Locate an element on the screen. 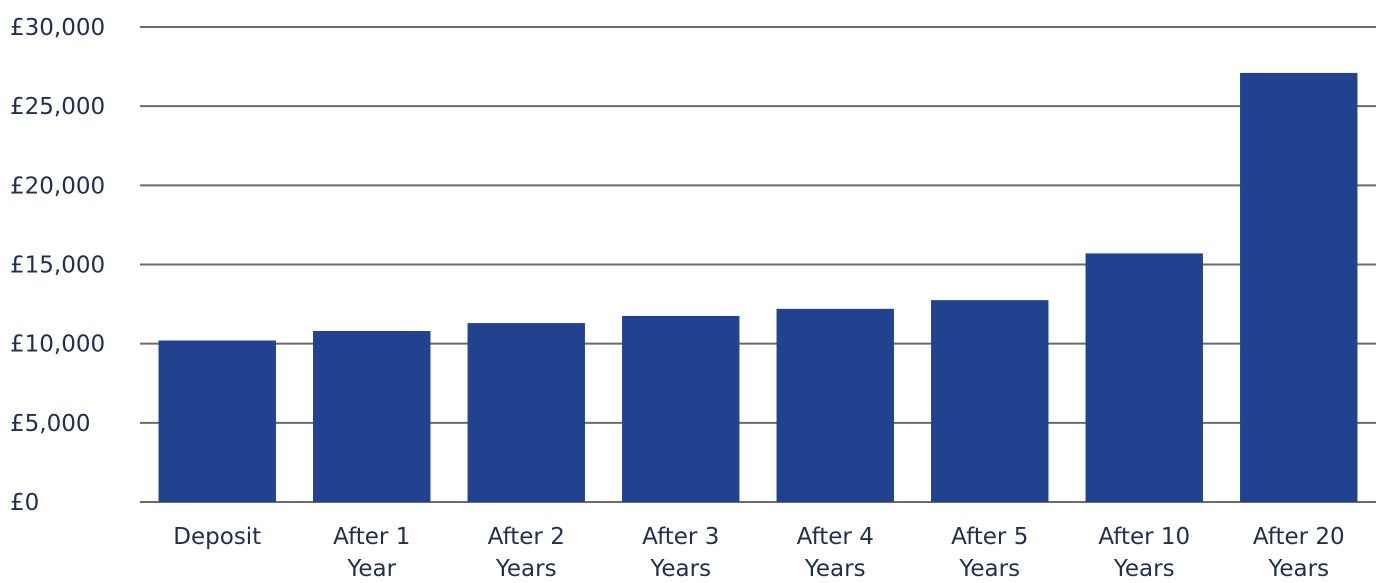 The image size is (1376, 583). y-tick-label: £5,000 is located at coordinates (50, 424).